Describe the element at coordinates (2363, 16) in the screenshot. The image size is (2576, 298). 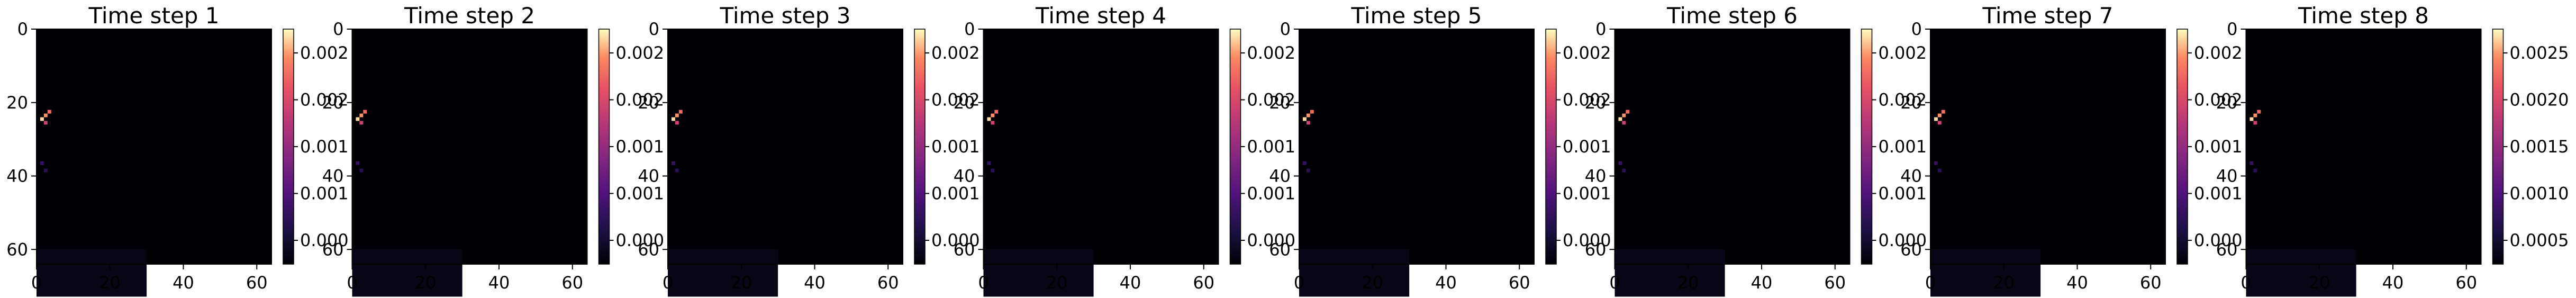
I see `panel-title: Time step 8` at that location.